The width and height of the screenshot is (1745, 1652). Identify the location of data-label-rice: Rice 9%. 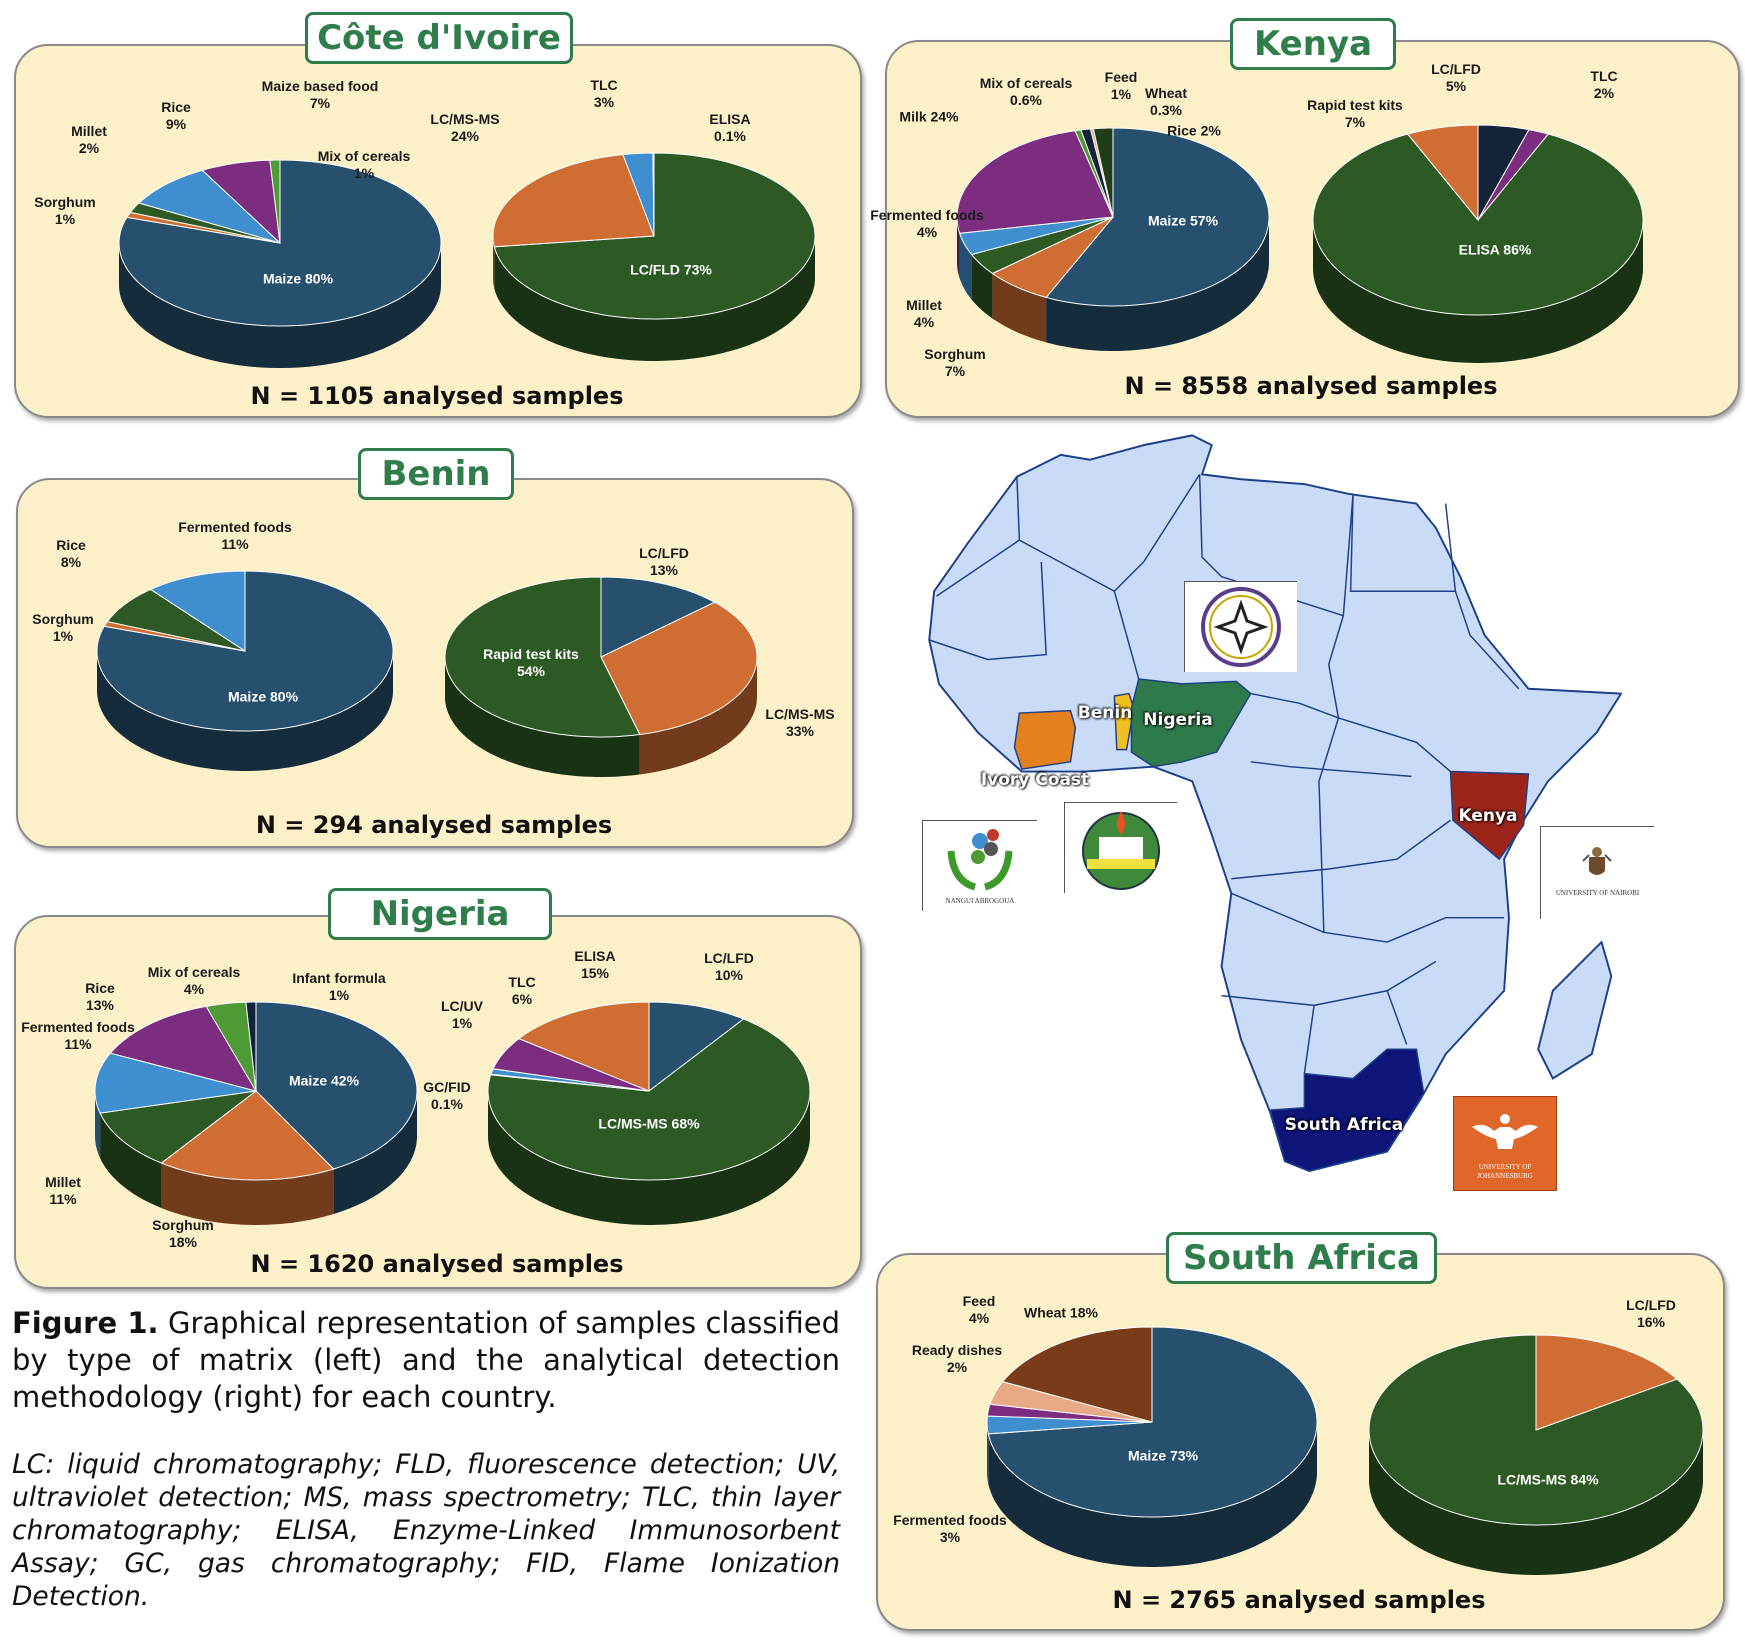
(176, 116).